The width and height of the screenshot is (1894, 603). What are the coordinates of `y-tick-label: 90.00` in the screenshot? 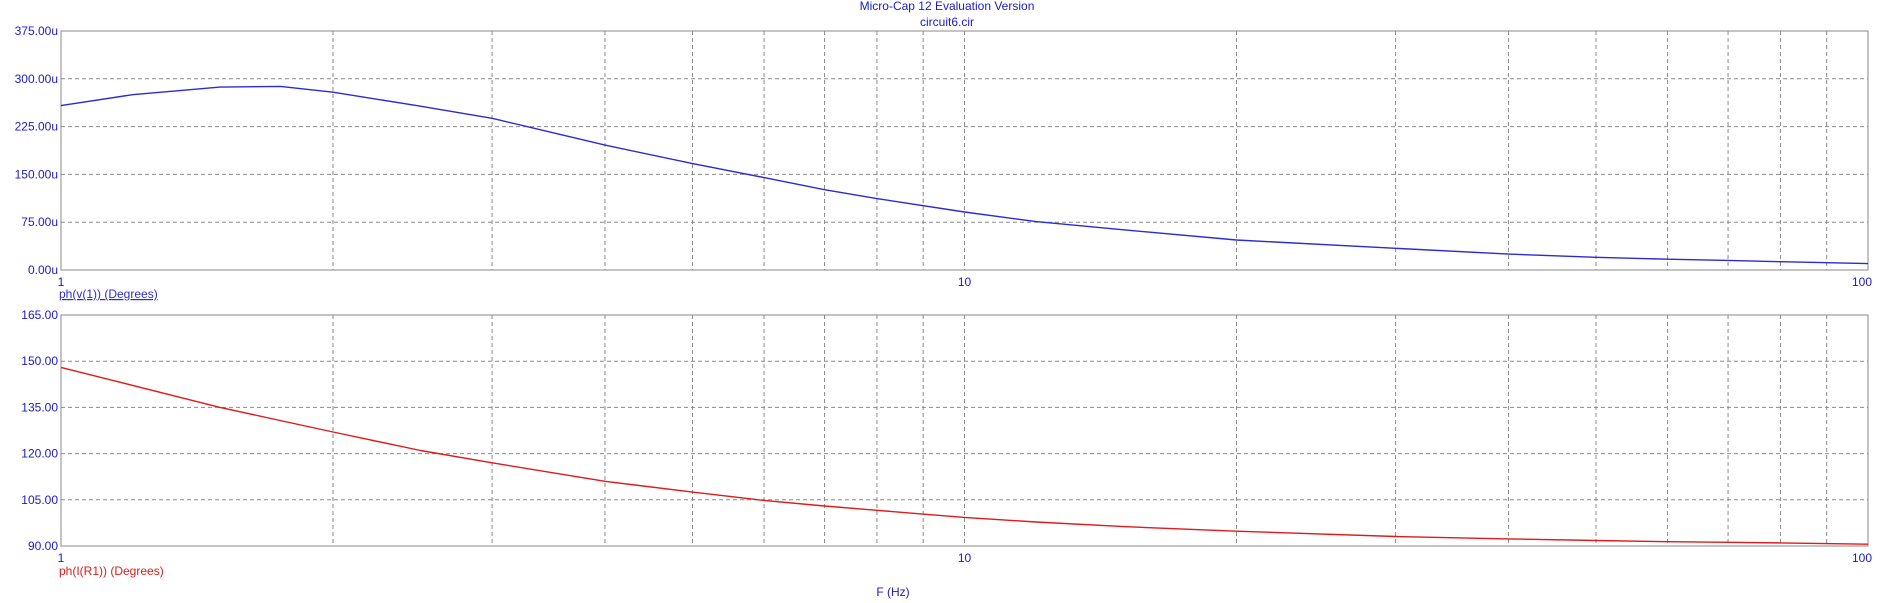 It's located at (43, 546).